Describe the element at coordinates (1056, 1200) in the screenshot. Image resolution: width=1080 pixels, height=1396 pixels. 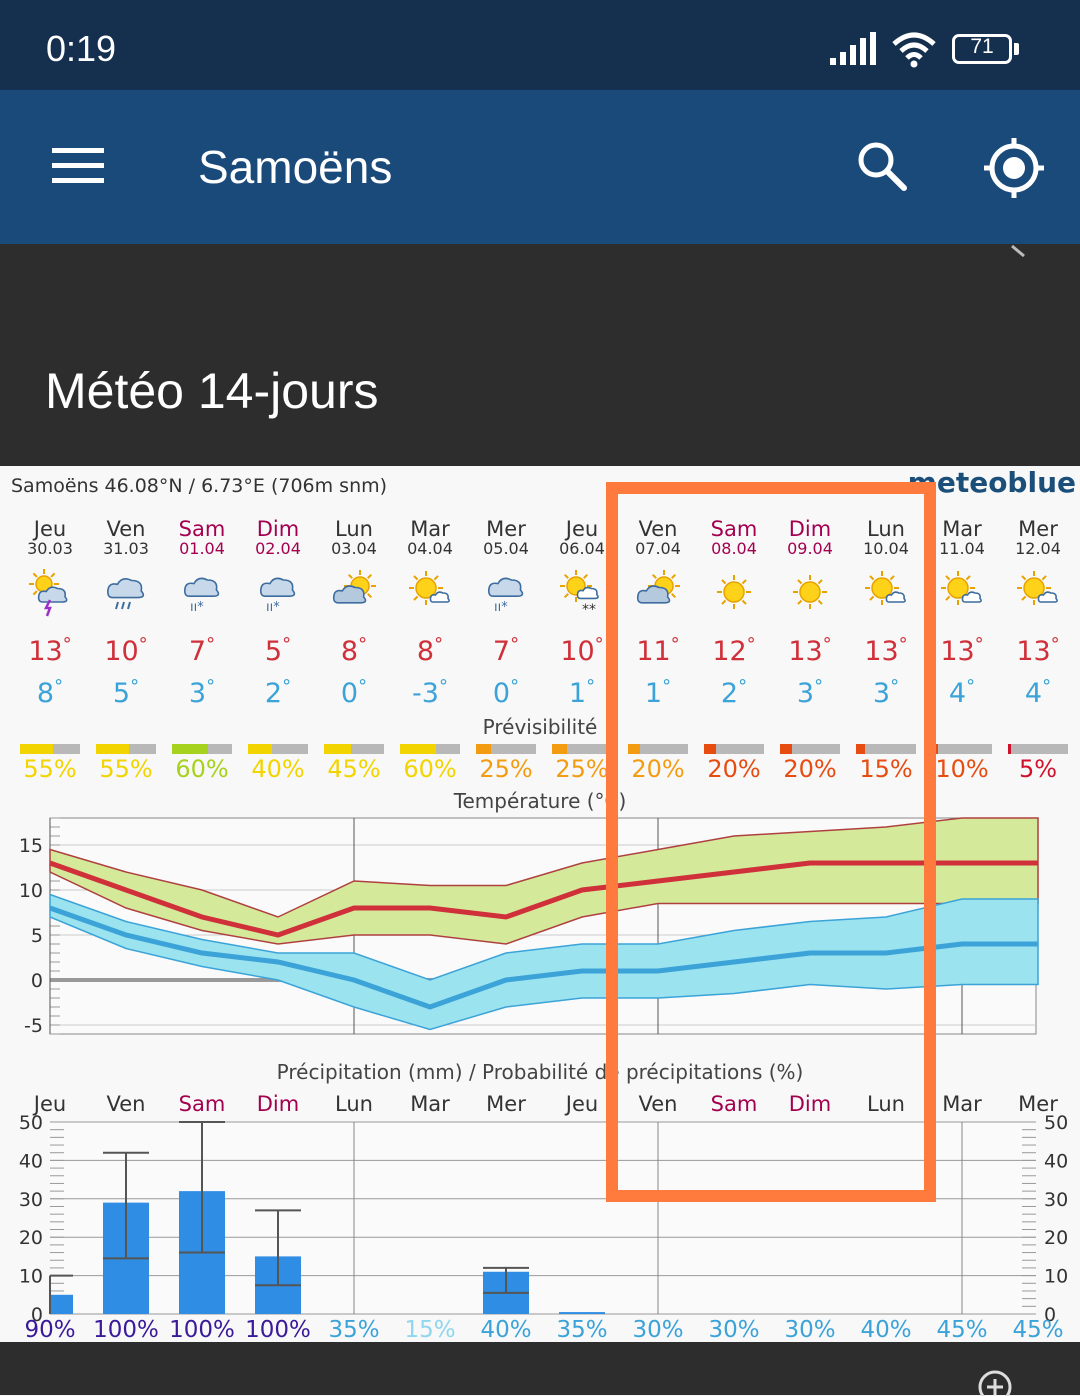
I see `precip-tick-label-right: 30` at that location.